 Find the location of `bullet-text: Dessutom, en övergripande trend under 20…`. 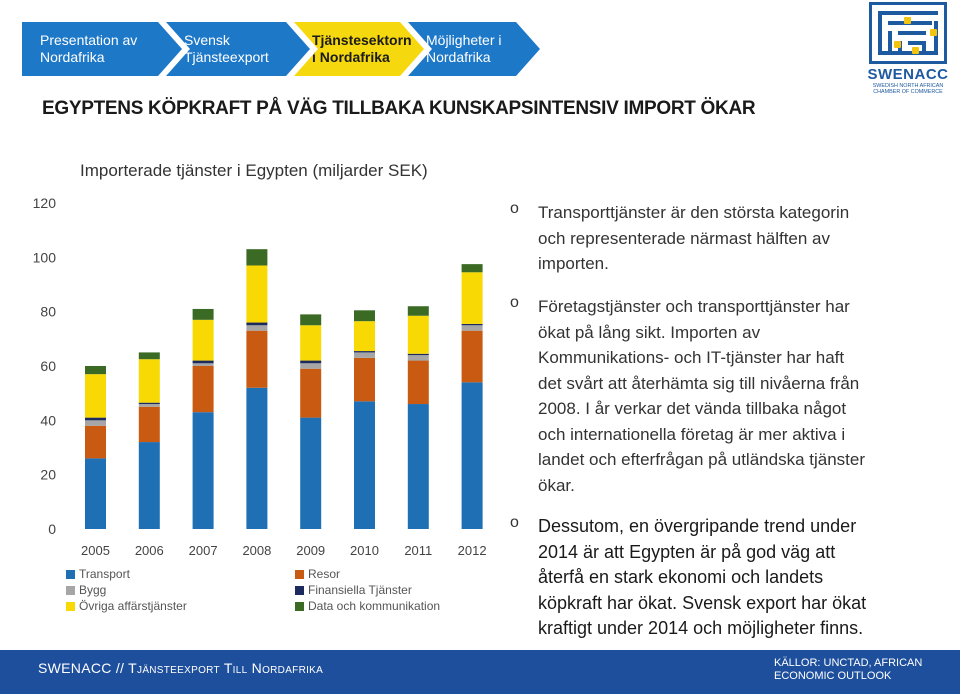

bullet-text: Dessutom, en övergripande trend under 20… is located at coordinates (702, 577).